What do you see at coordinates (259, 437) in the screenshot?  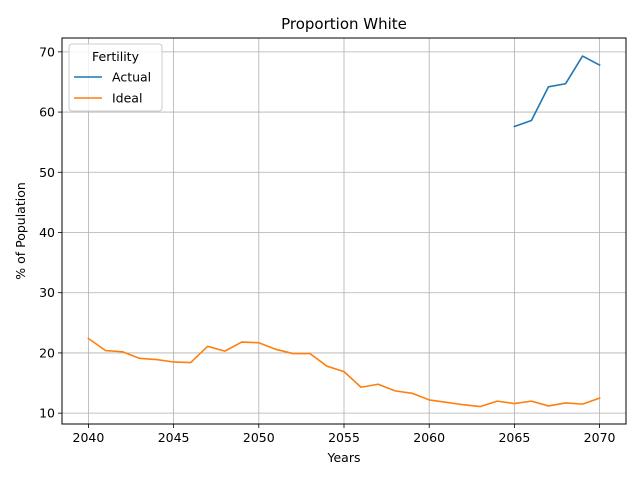 I see `x-tick-label: 2050` at bounding box center [259, 437].